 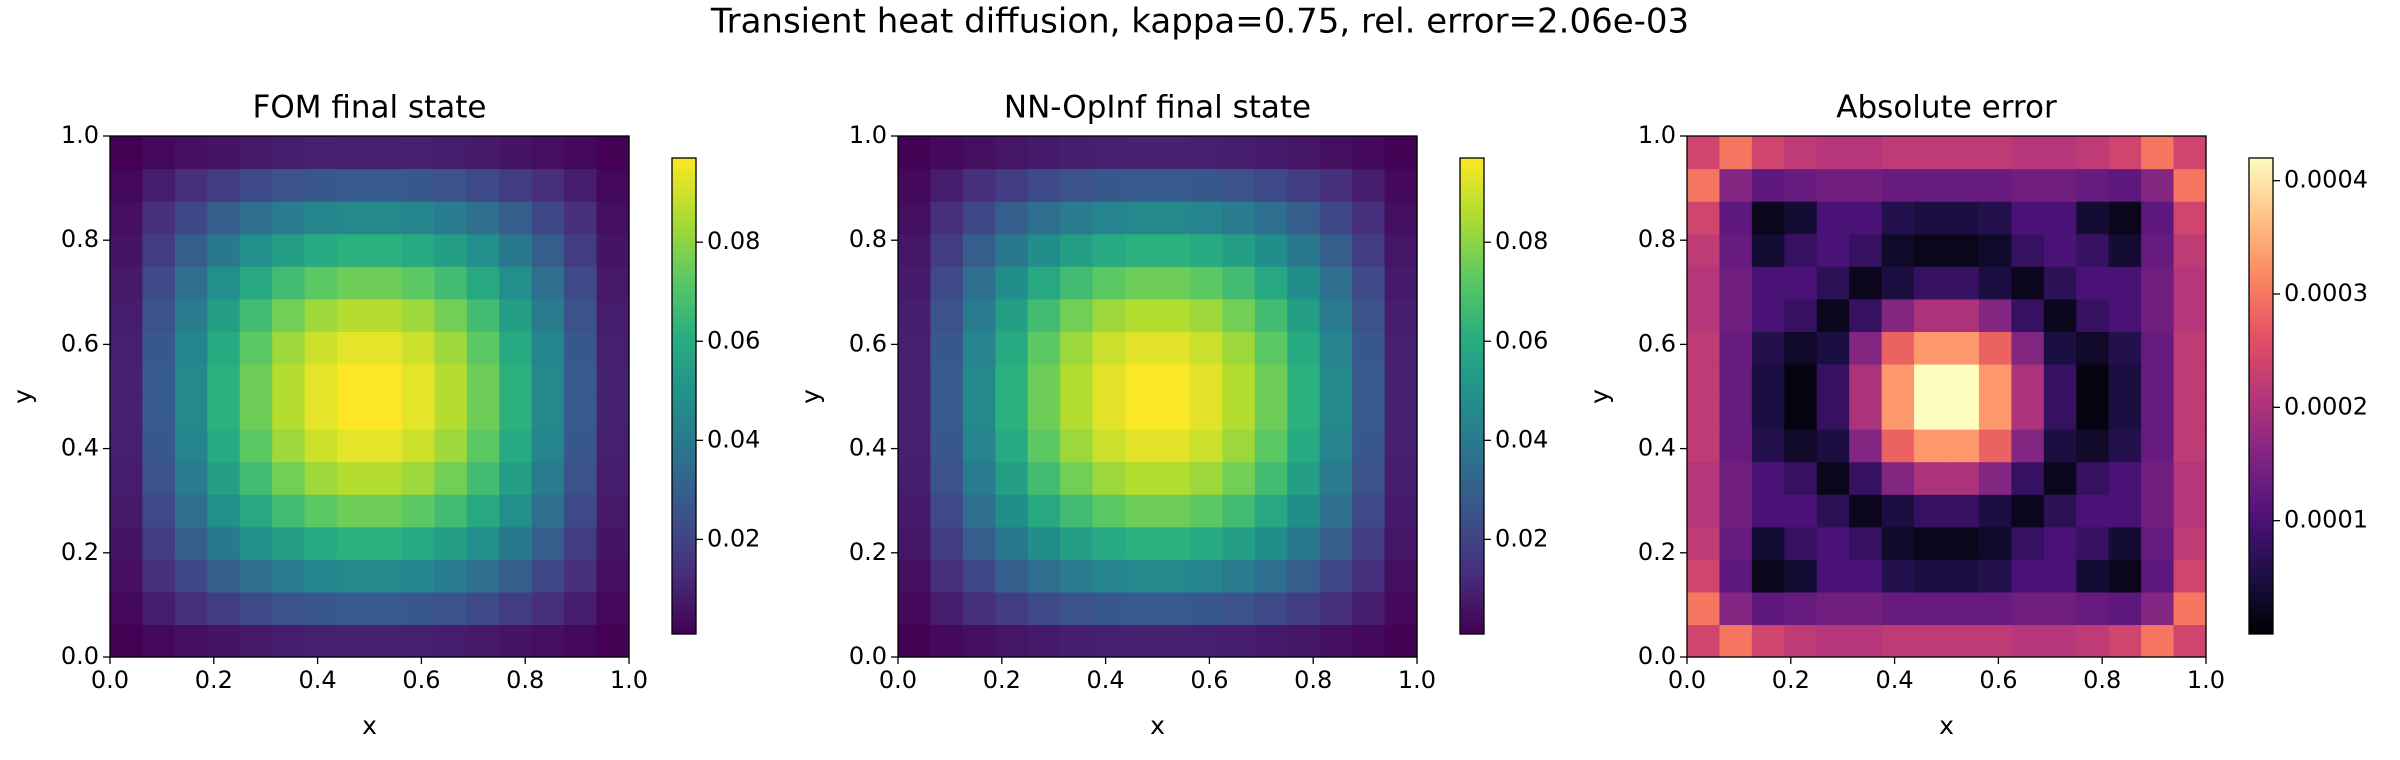 What do you see at coordinates (1157, 108) in the screenshot?
I see `panel-title: NN-OpInf final state` at bounding box center [1157, 108].